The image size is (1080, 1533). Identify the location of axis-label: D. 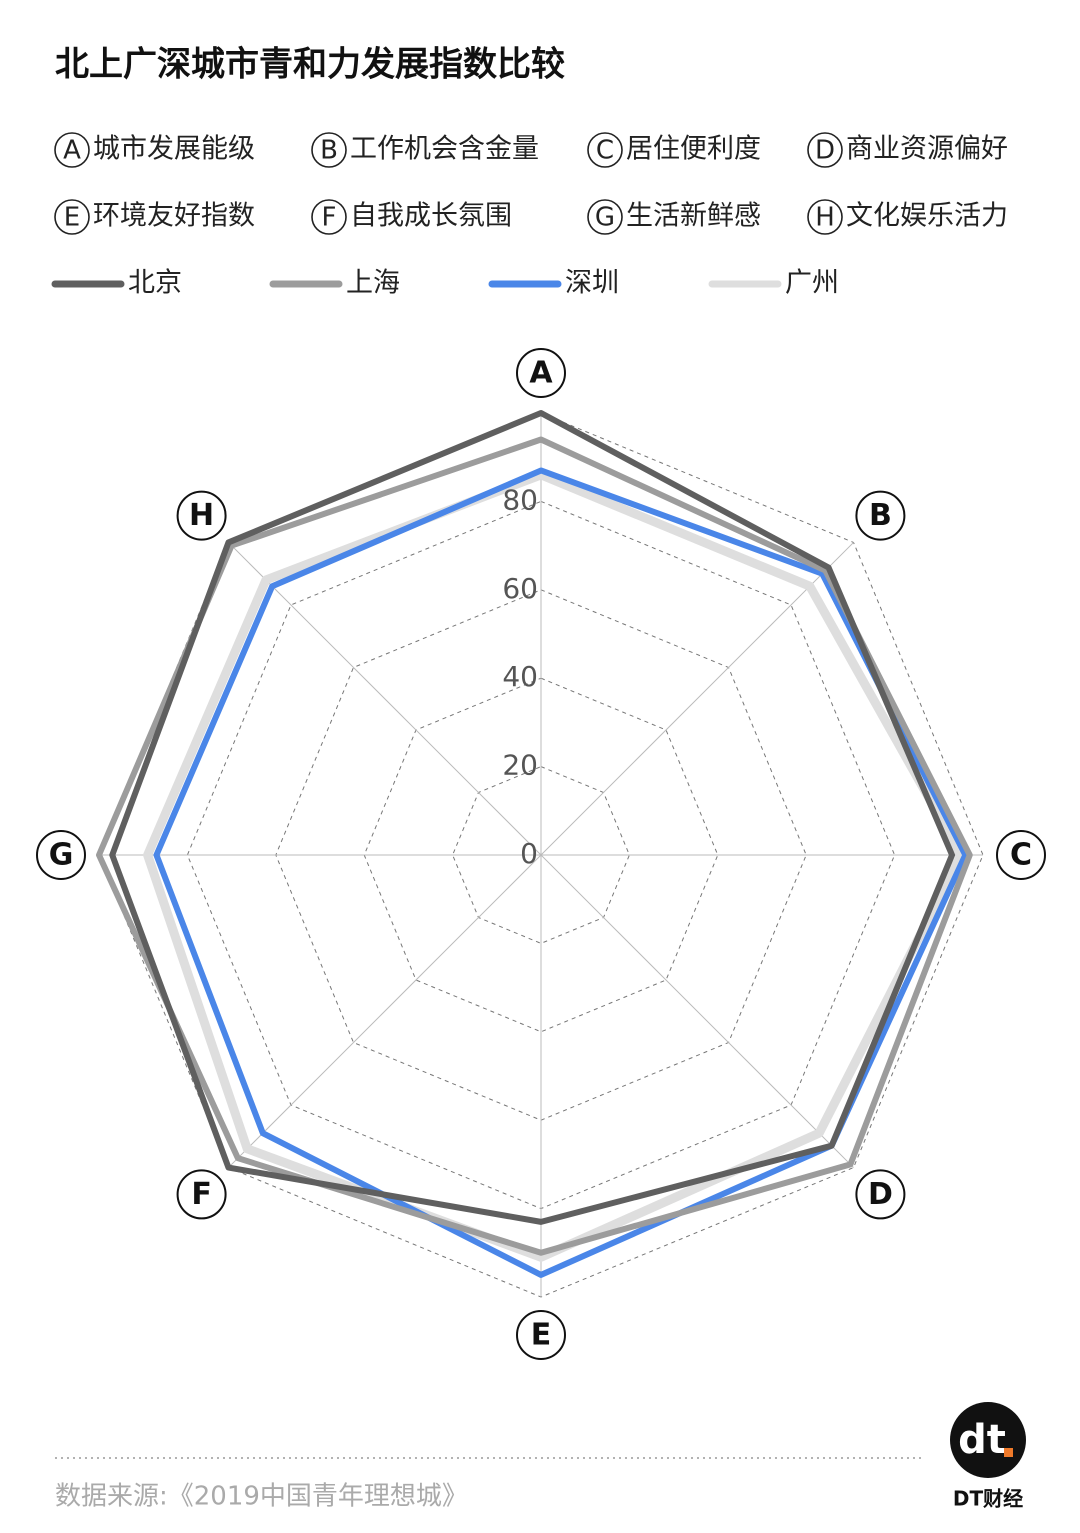
(880, 1194).